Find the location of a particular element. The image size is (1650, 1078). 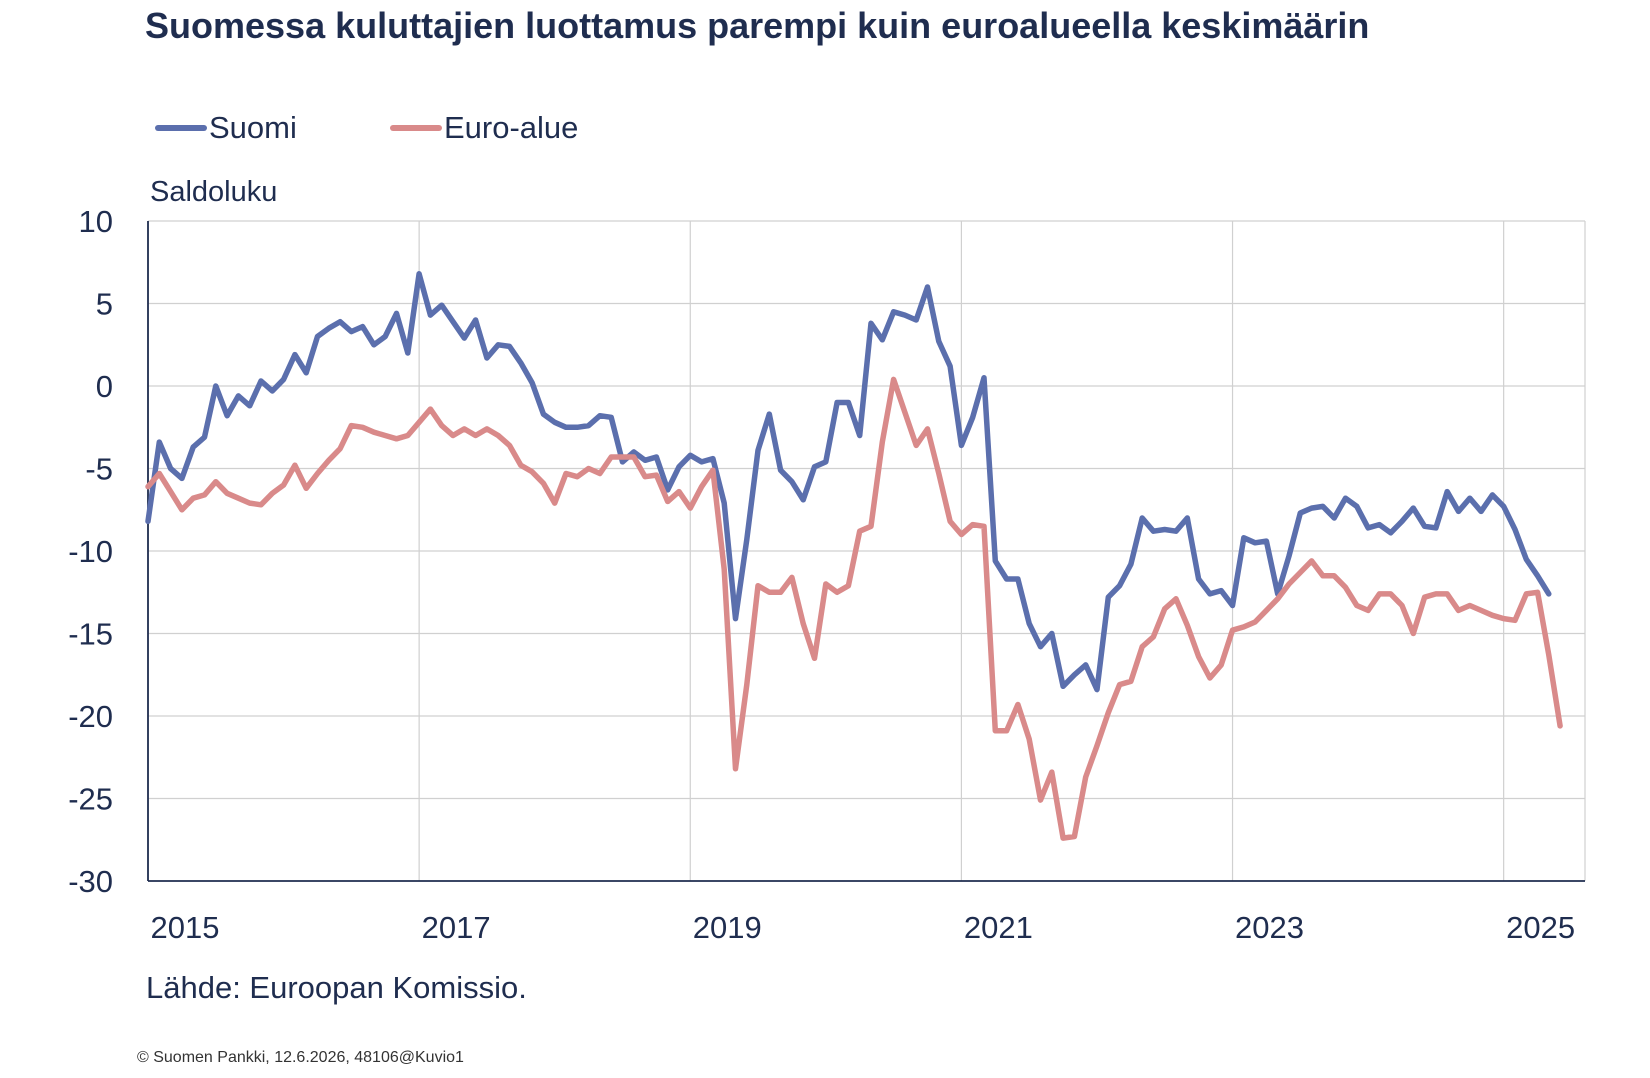

y-tick-label: 10 is located at coordinates (96, 221).